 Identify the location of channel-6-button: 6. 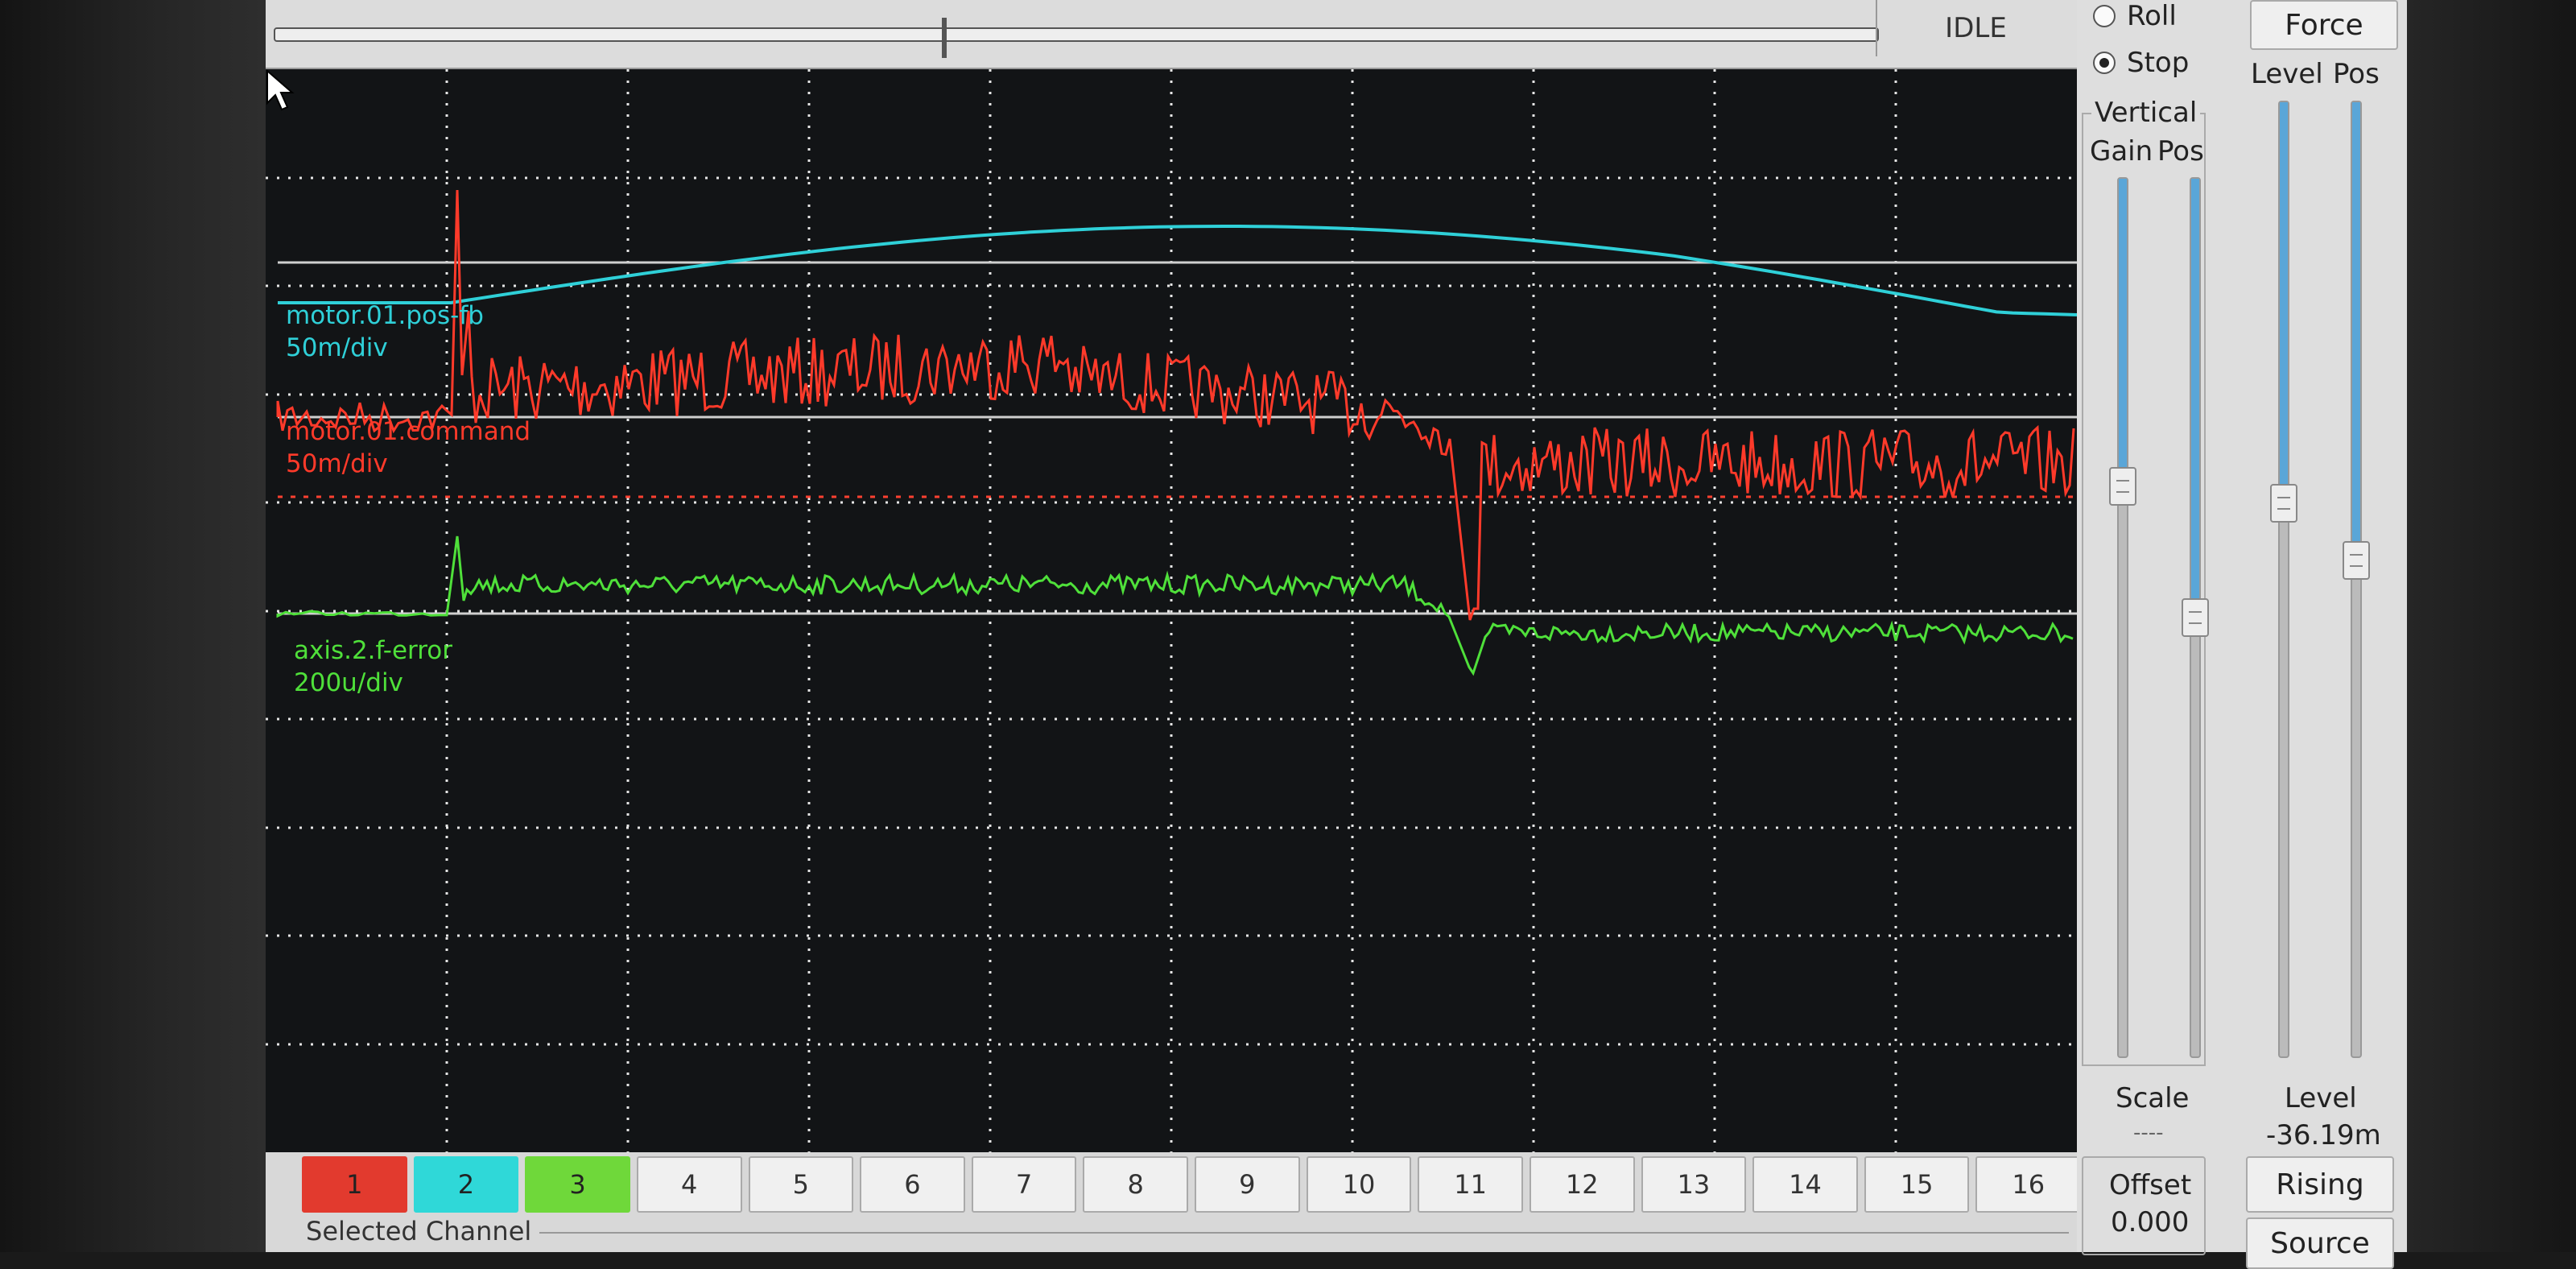
(912, 1185).